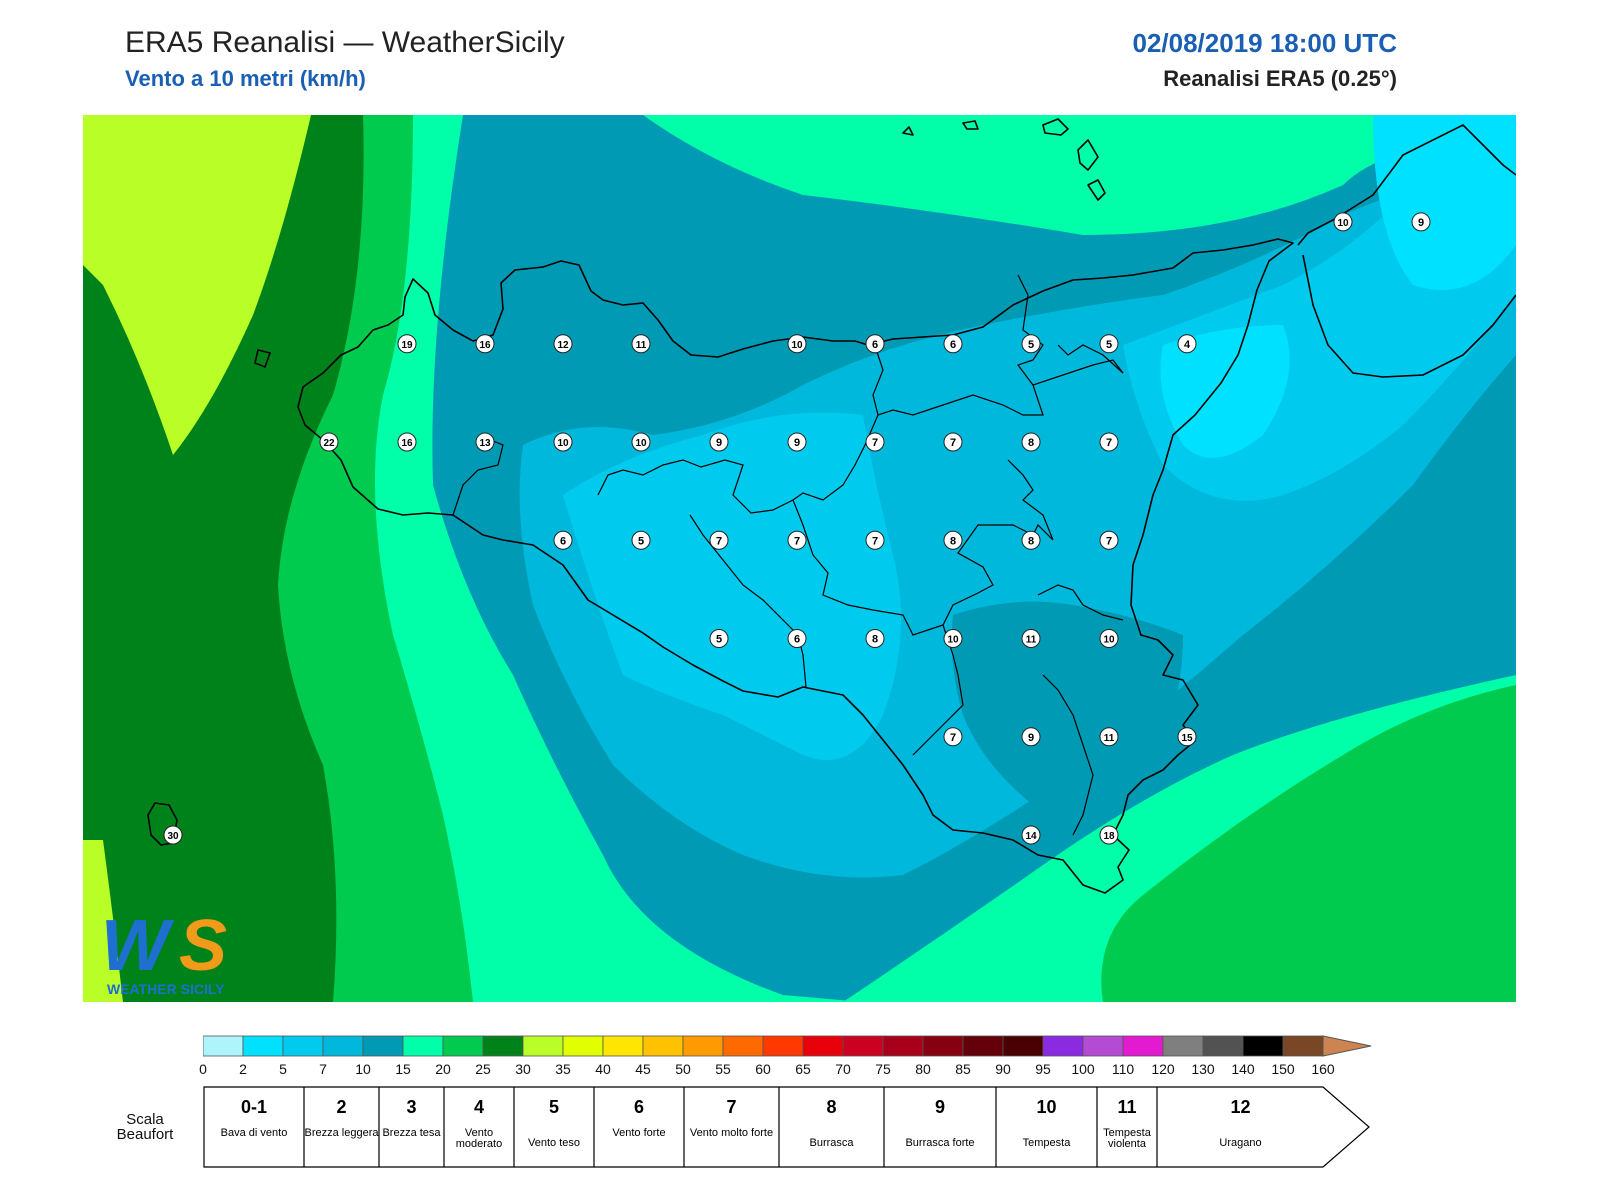 The width and height of the screenshot is (1600, 1200). Describe the element at coordinates (341, 1107) in the screenshot. I see `beaufort-number: 2` at that location.